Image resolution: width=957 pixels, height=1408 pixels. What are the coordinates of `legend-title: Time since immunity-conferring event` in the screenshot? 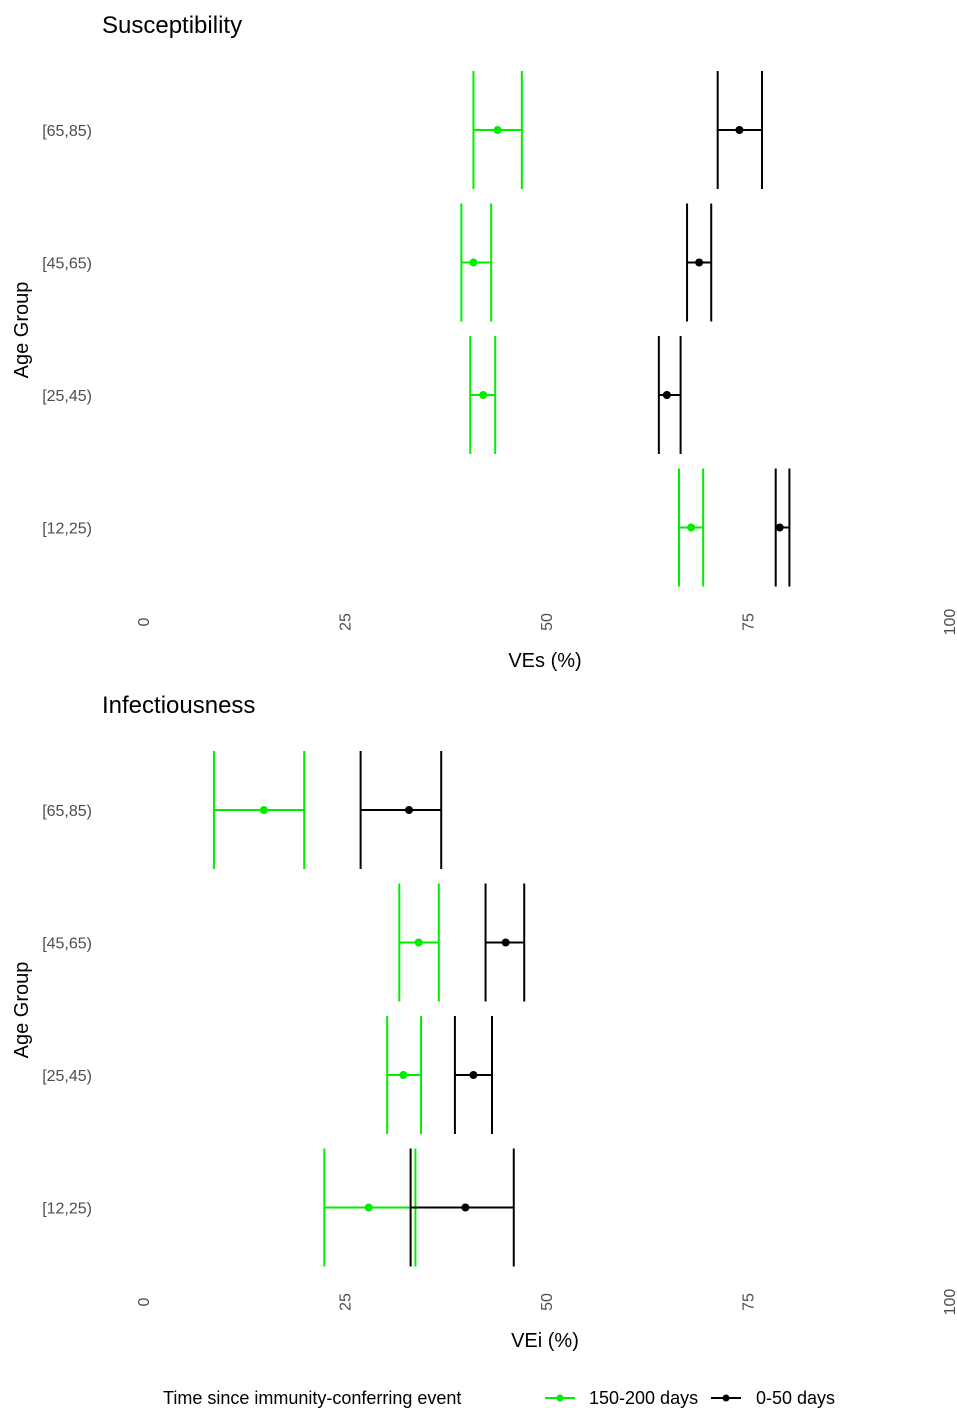 It's located at (312, 1398).